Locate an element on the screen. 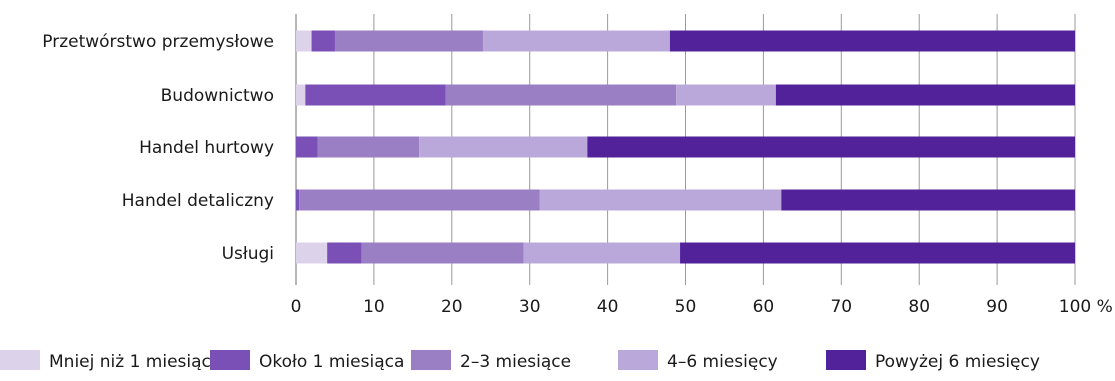  bar-budownictwo-4-6-miesiecy is located at coordinates (726, 95).